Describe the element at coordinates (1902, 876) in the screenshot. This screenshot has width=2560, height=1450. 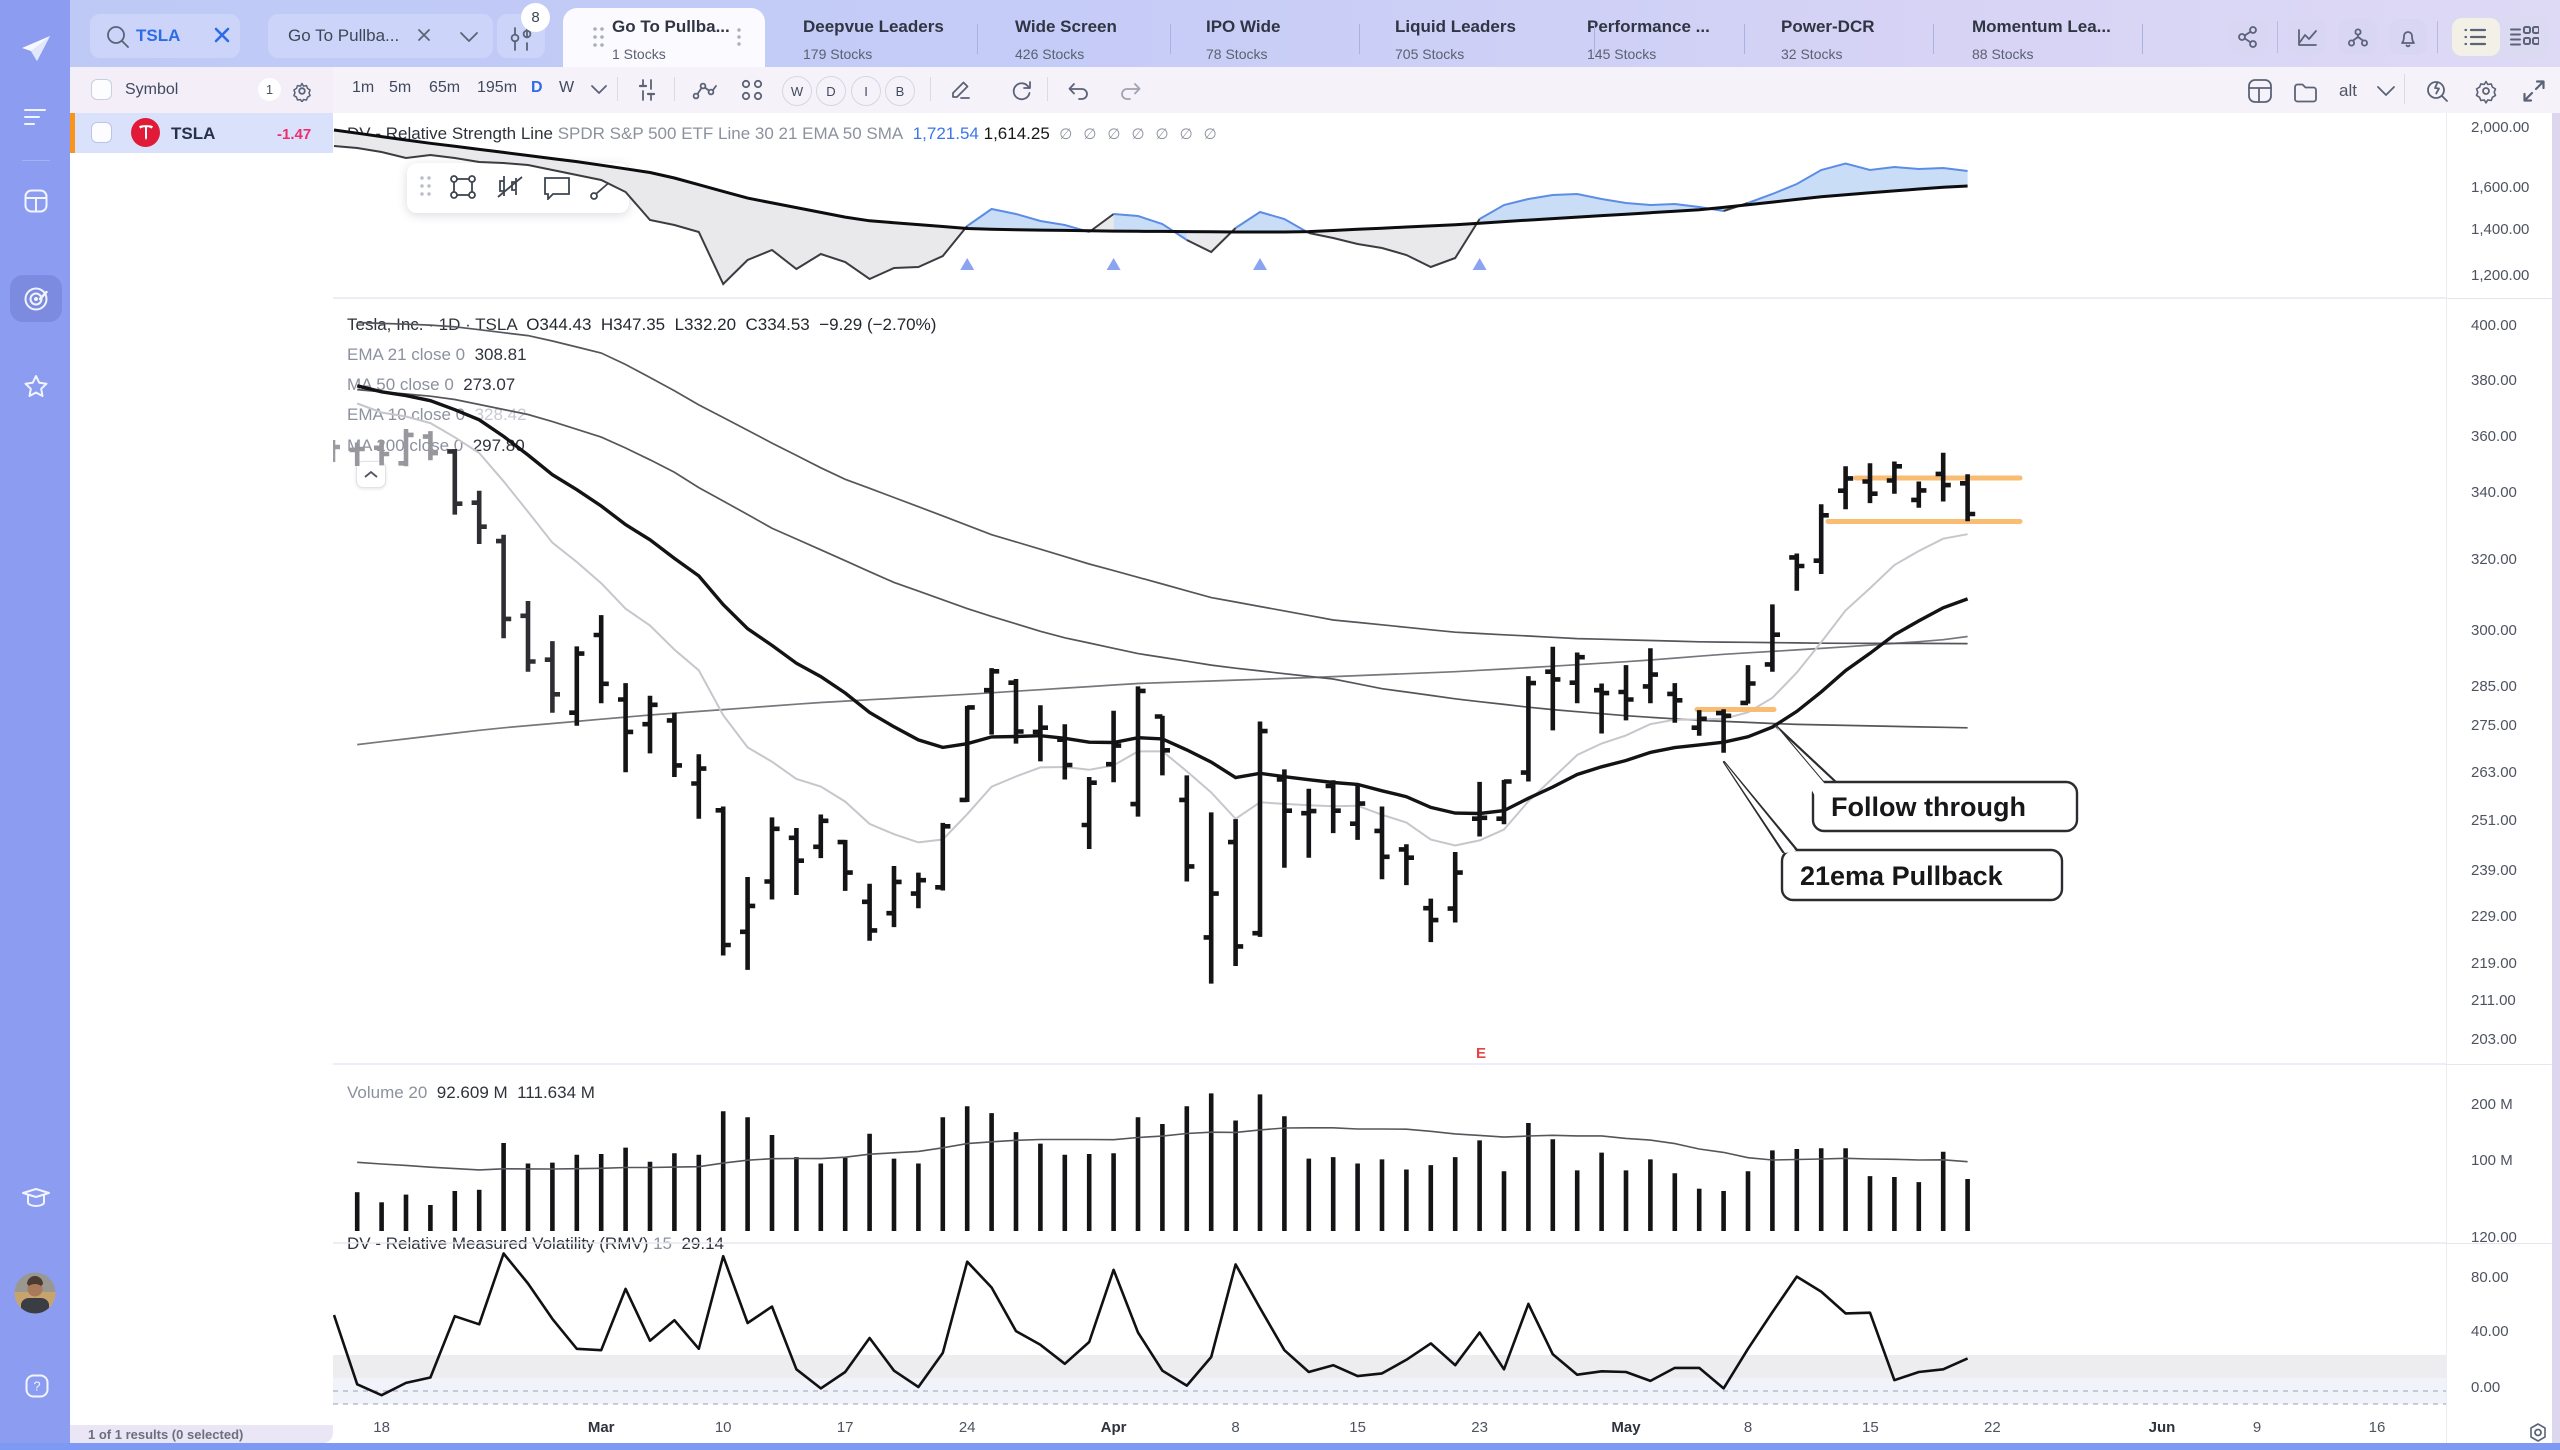
I see `svg-text: 21ema Pullback` at that location.